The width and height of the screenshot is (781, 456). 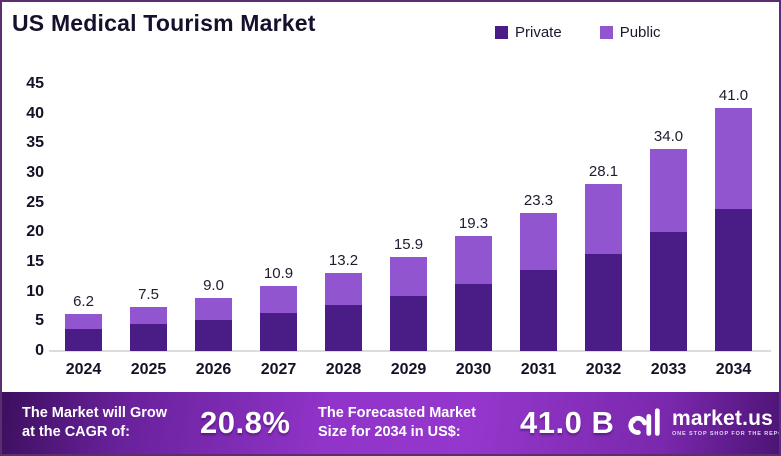 I want to click on private-swatch-icon, so click(x=501, y=32).